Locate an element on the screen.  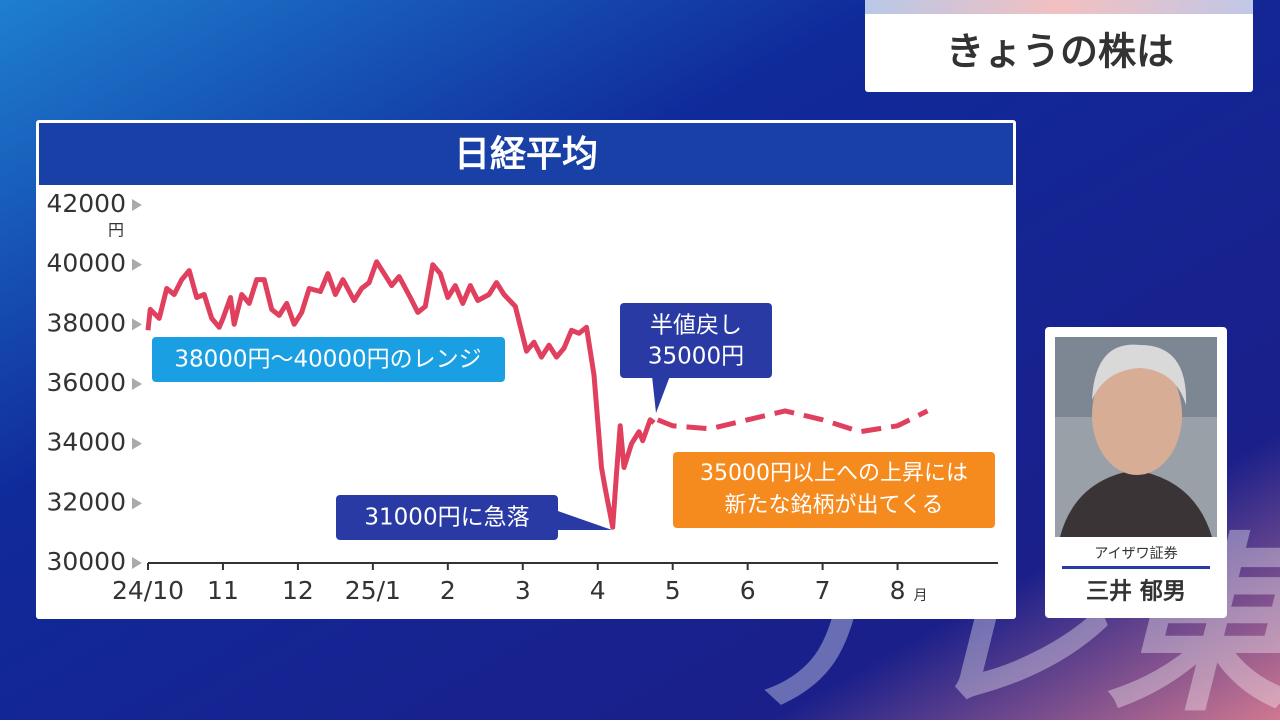
y-tick-label: 38000 is located at coordinates (86, 322).